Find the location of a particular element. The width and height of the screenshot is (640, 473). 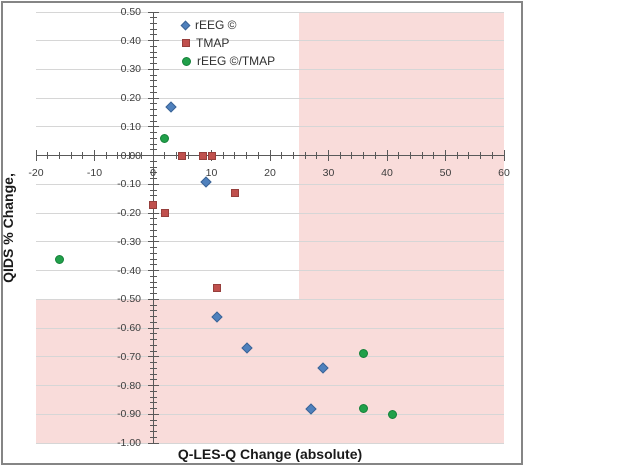

y-axis-tick-label: 0.00 is located at coordinates (130, 155).